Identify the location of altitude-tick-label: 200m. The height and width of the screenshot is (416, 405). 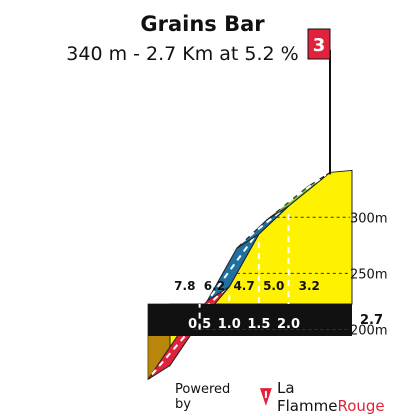
(368, 330).